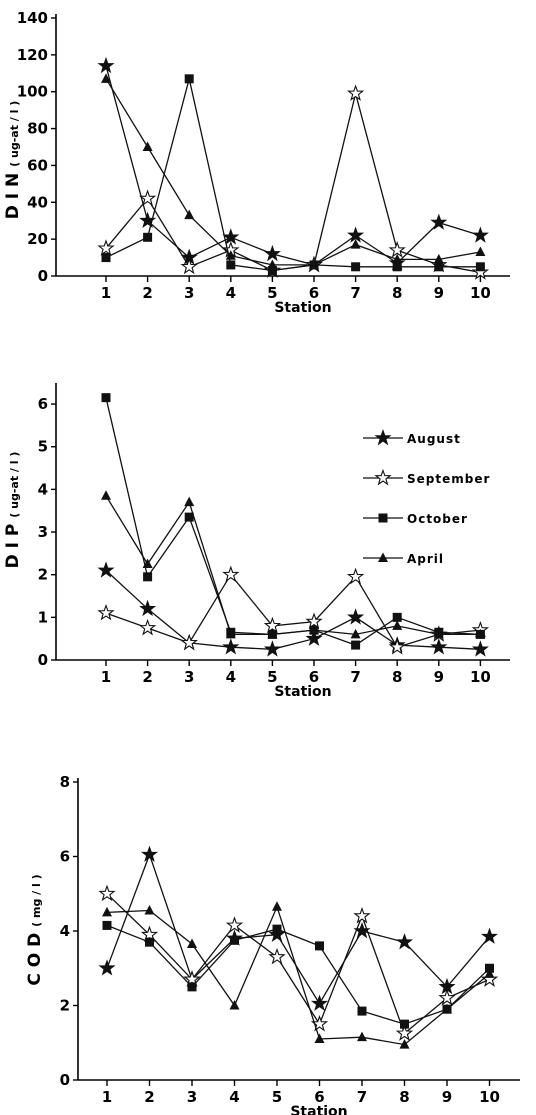  What do you see at coordinates (32, 92) in the screenshot?
I see `y-tick-label: 100` at bounding box center [32, 92].